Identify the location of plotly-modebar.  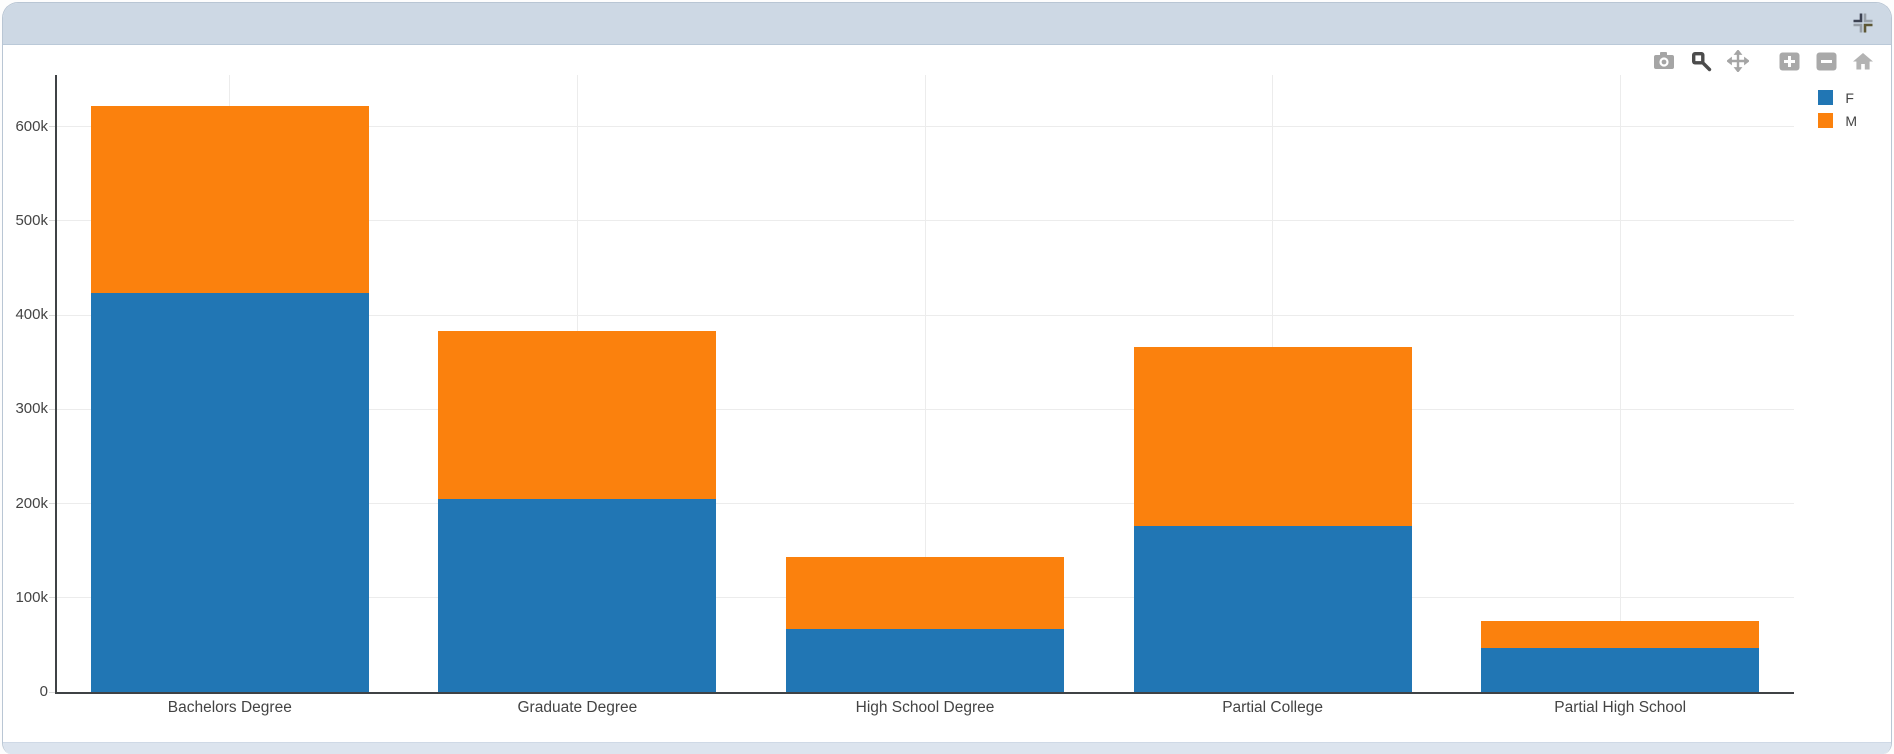
(1757, 61).